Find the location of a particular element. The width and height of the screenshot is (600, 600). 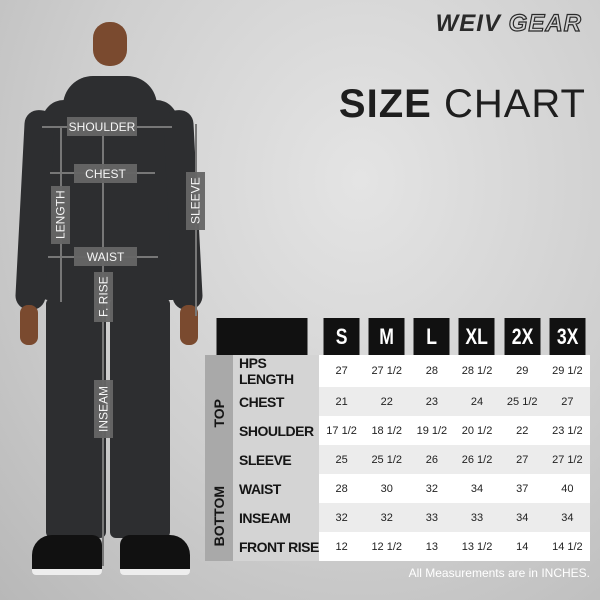

row-label: INSEAM is located at coordinates (276, 517).